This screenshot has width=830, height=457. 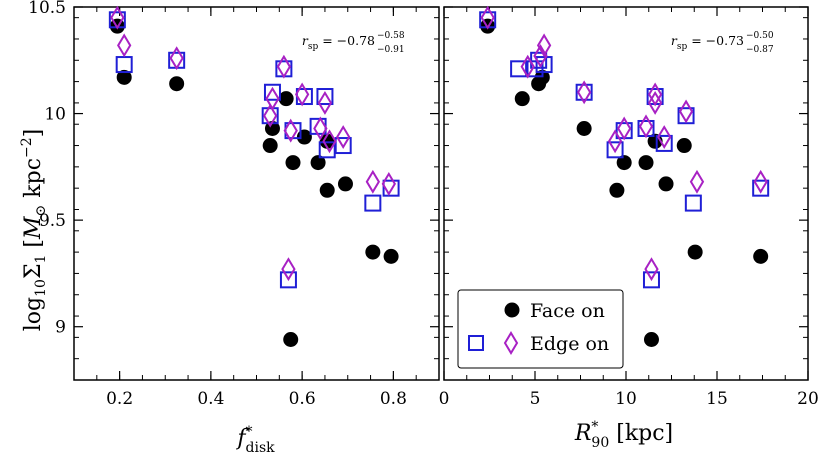 What do you see at coordinates (55, 115) in the screenshot?
I see `y-tick-label: 10` at bounding box center [55, 115].